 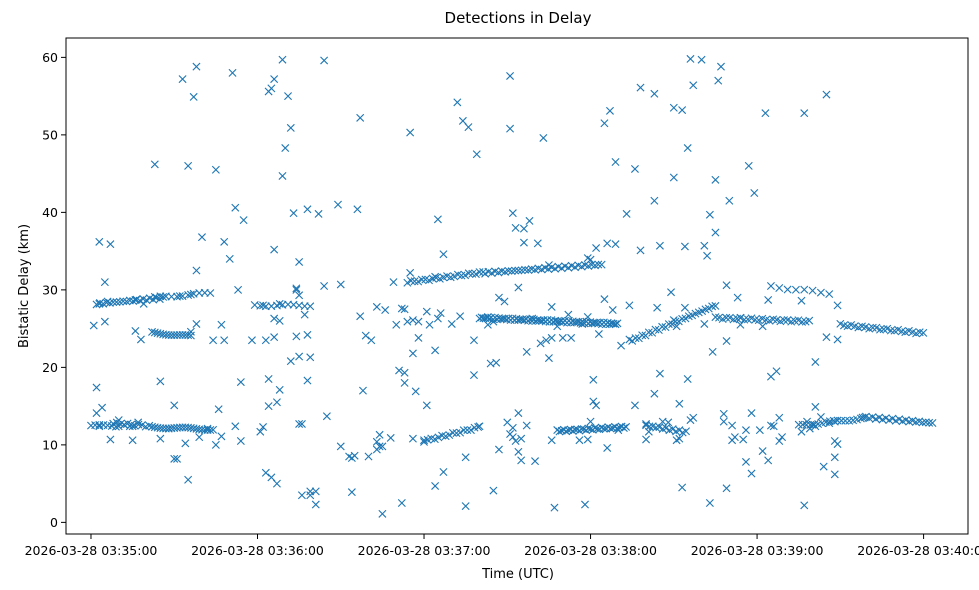 I want to click on x-axis-label: Time (UTC), so click(x=517, y=574).